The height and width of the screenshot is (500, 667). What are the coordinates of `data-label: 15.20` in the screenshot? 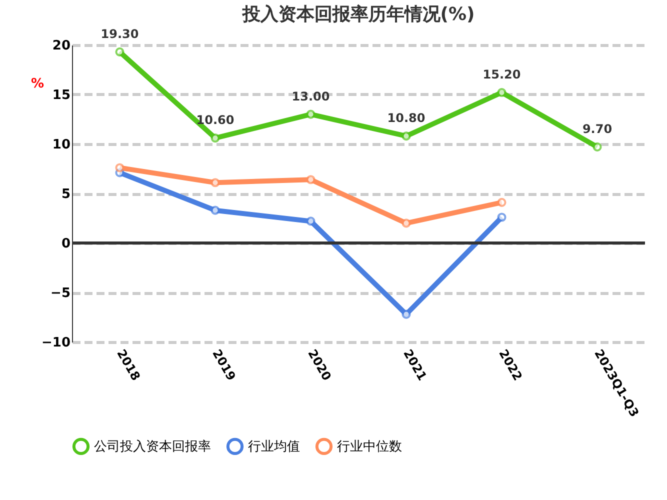 It's located at (501, 75).